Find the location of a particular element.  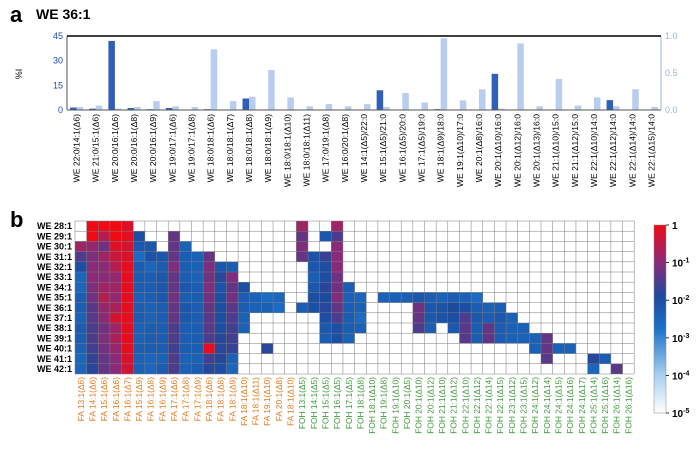

heatmap-column-label: FA 18:1(Δ6) is located at coordinates (209, 399).